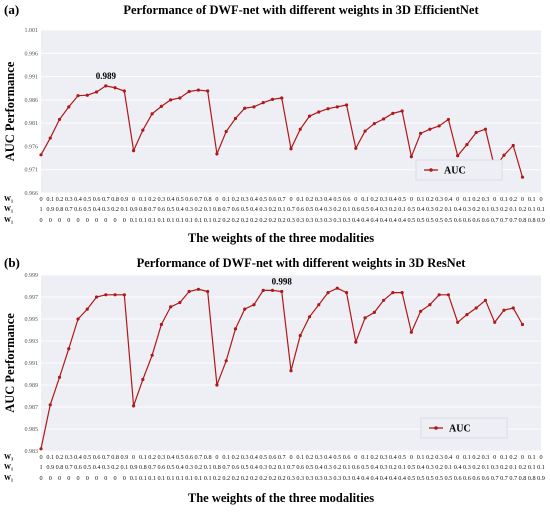 The width and height of the screenshot is (550, 513). Describe the element at coordinates (12, 262) in the screenshot. I see `panel-label: (b)` at that location.